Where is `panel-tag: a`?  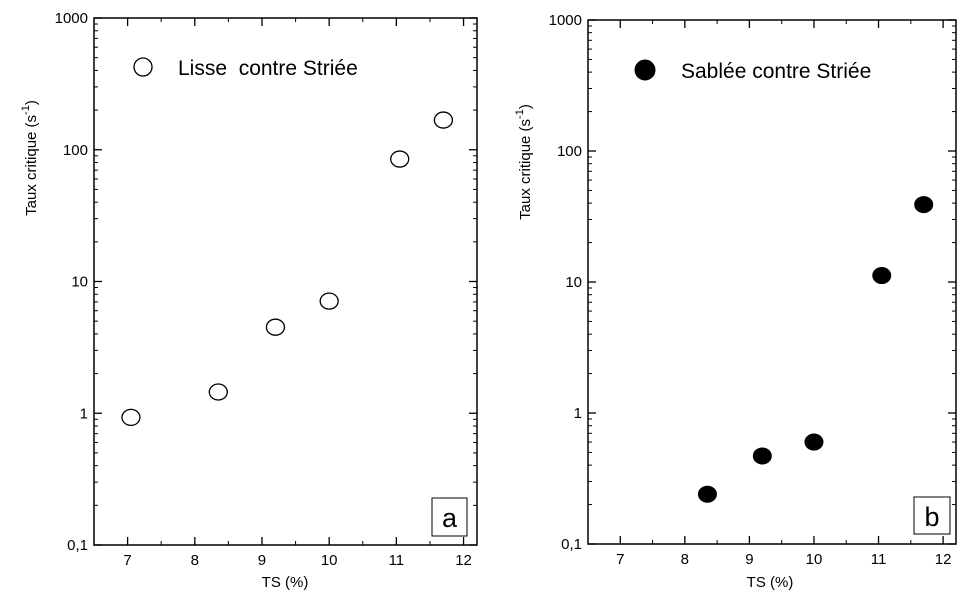 panel-tag: a is located at coordinates (449, 517).